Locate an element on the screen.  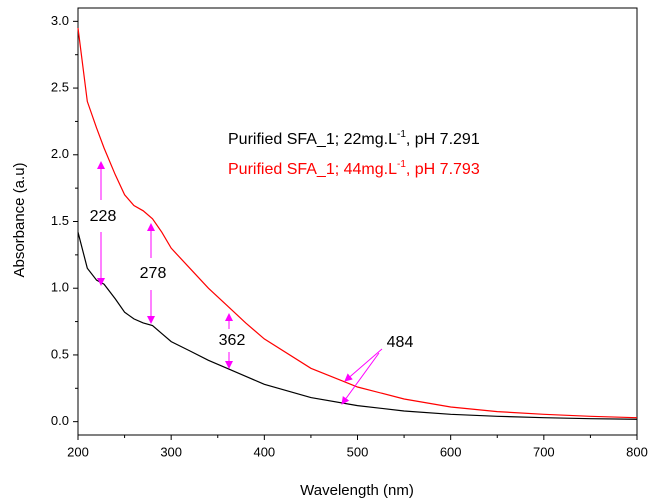
legend-text: Purified SFA_1; 44mg.L is located at coordinates (312, 169).